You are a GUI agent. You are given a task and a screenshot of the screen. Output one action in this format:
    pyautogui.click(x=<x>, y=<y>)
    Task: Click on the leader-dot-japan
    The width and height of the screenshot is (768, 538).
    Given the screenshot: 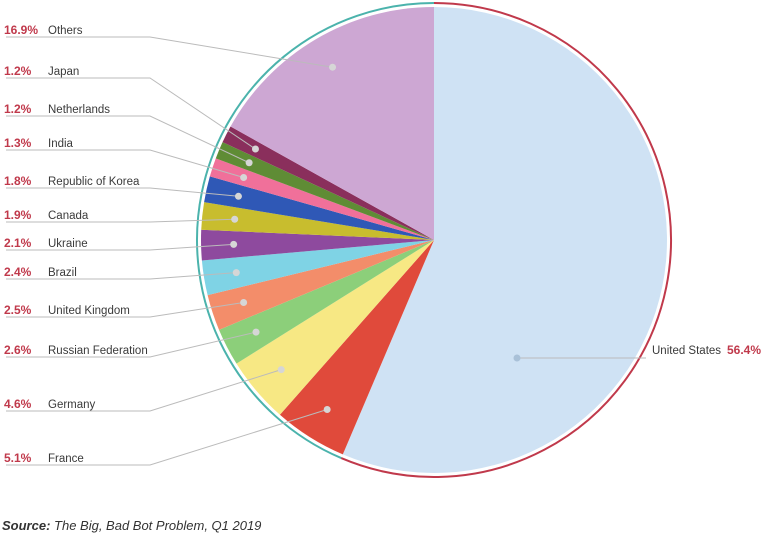 What is the action you would take?
    pyautogui.click(x=255, y=149)
    